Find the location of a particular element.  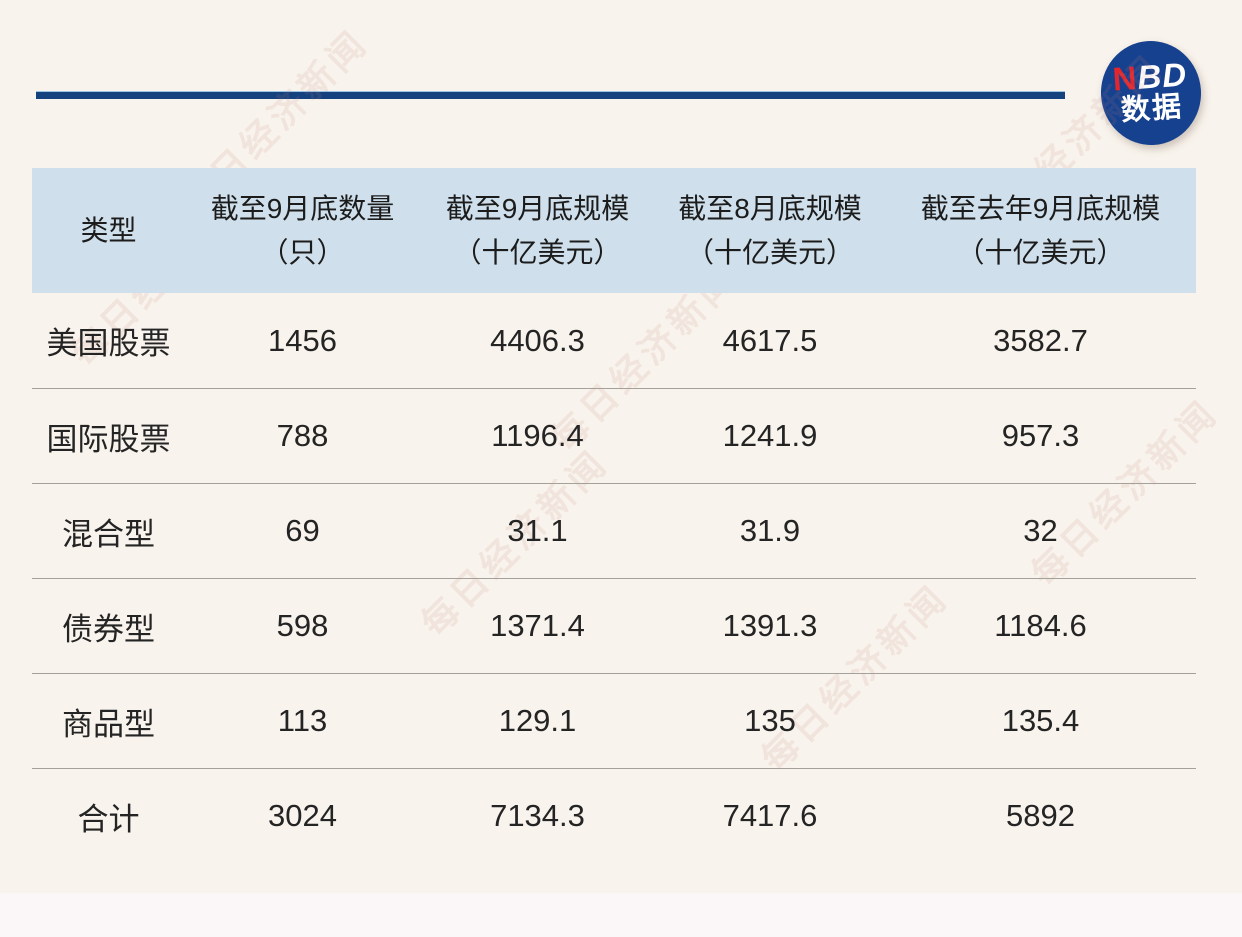

nbd-logo: NBD 数据 is located at coordinates (1151, 93).